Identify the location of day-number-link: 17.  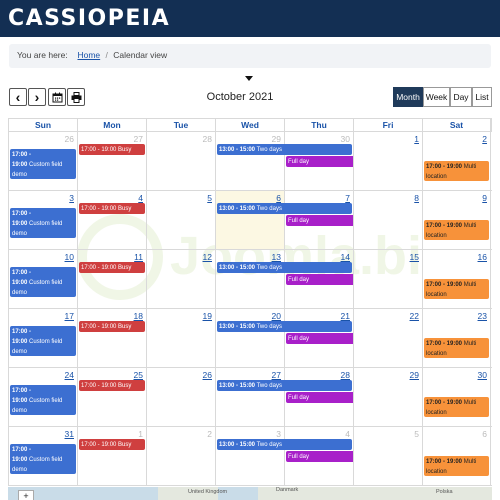
(69, 316).